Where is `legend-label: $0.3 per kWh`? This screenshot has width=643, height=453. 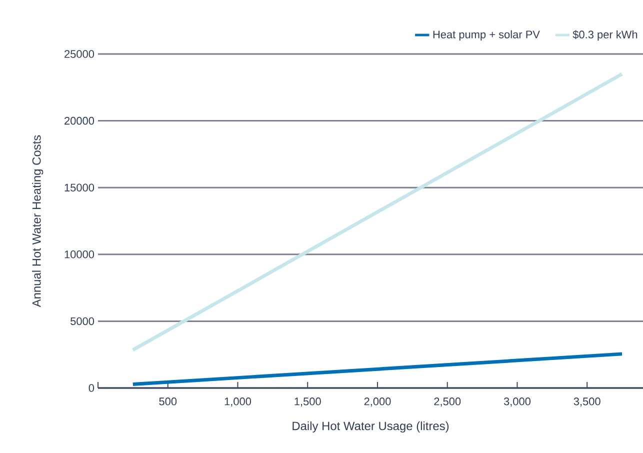 legend-label: $0.3 per kWh is located at coordinates (605, 35).